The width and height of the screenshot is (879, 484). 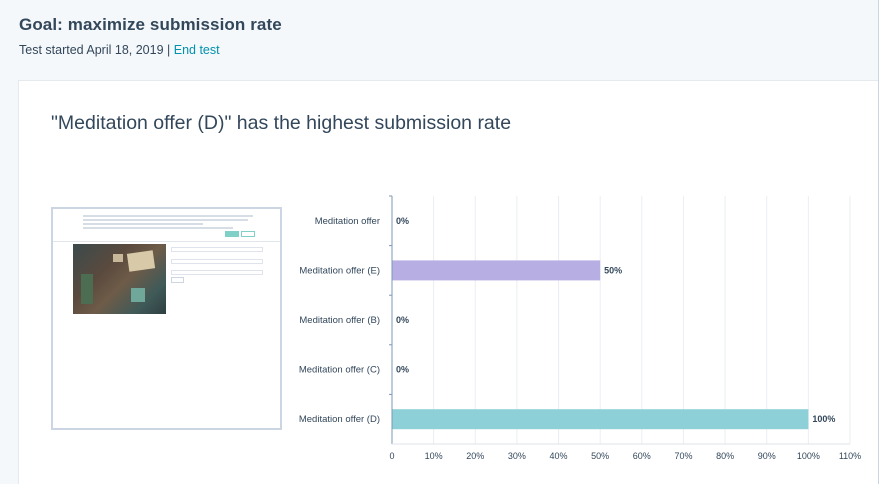 I want to click on bar-value-label: 100%, so click(x=823, y=419).